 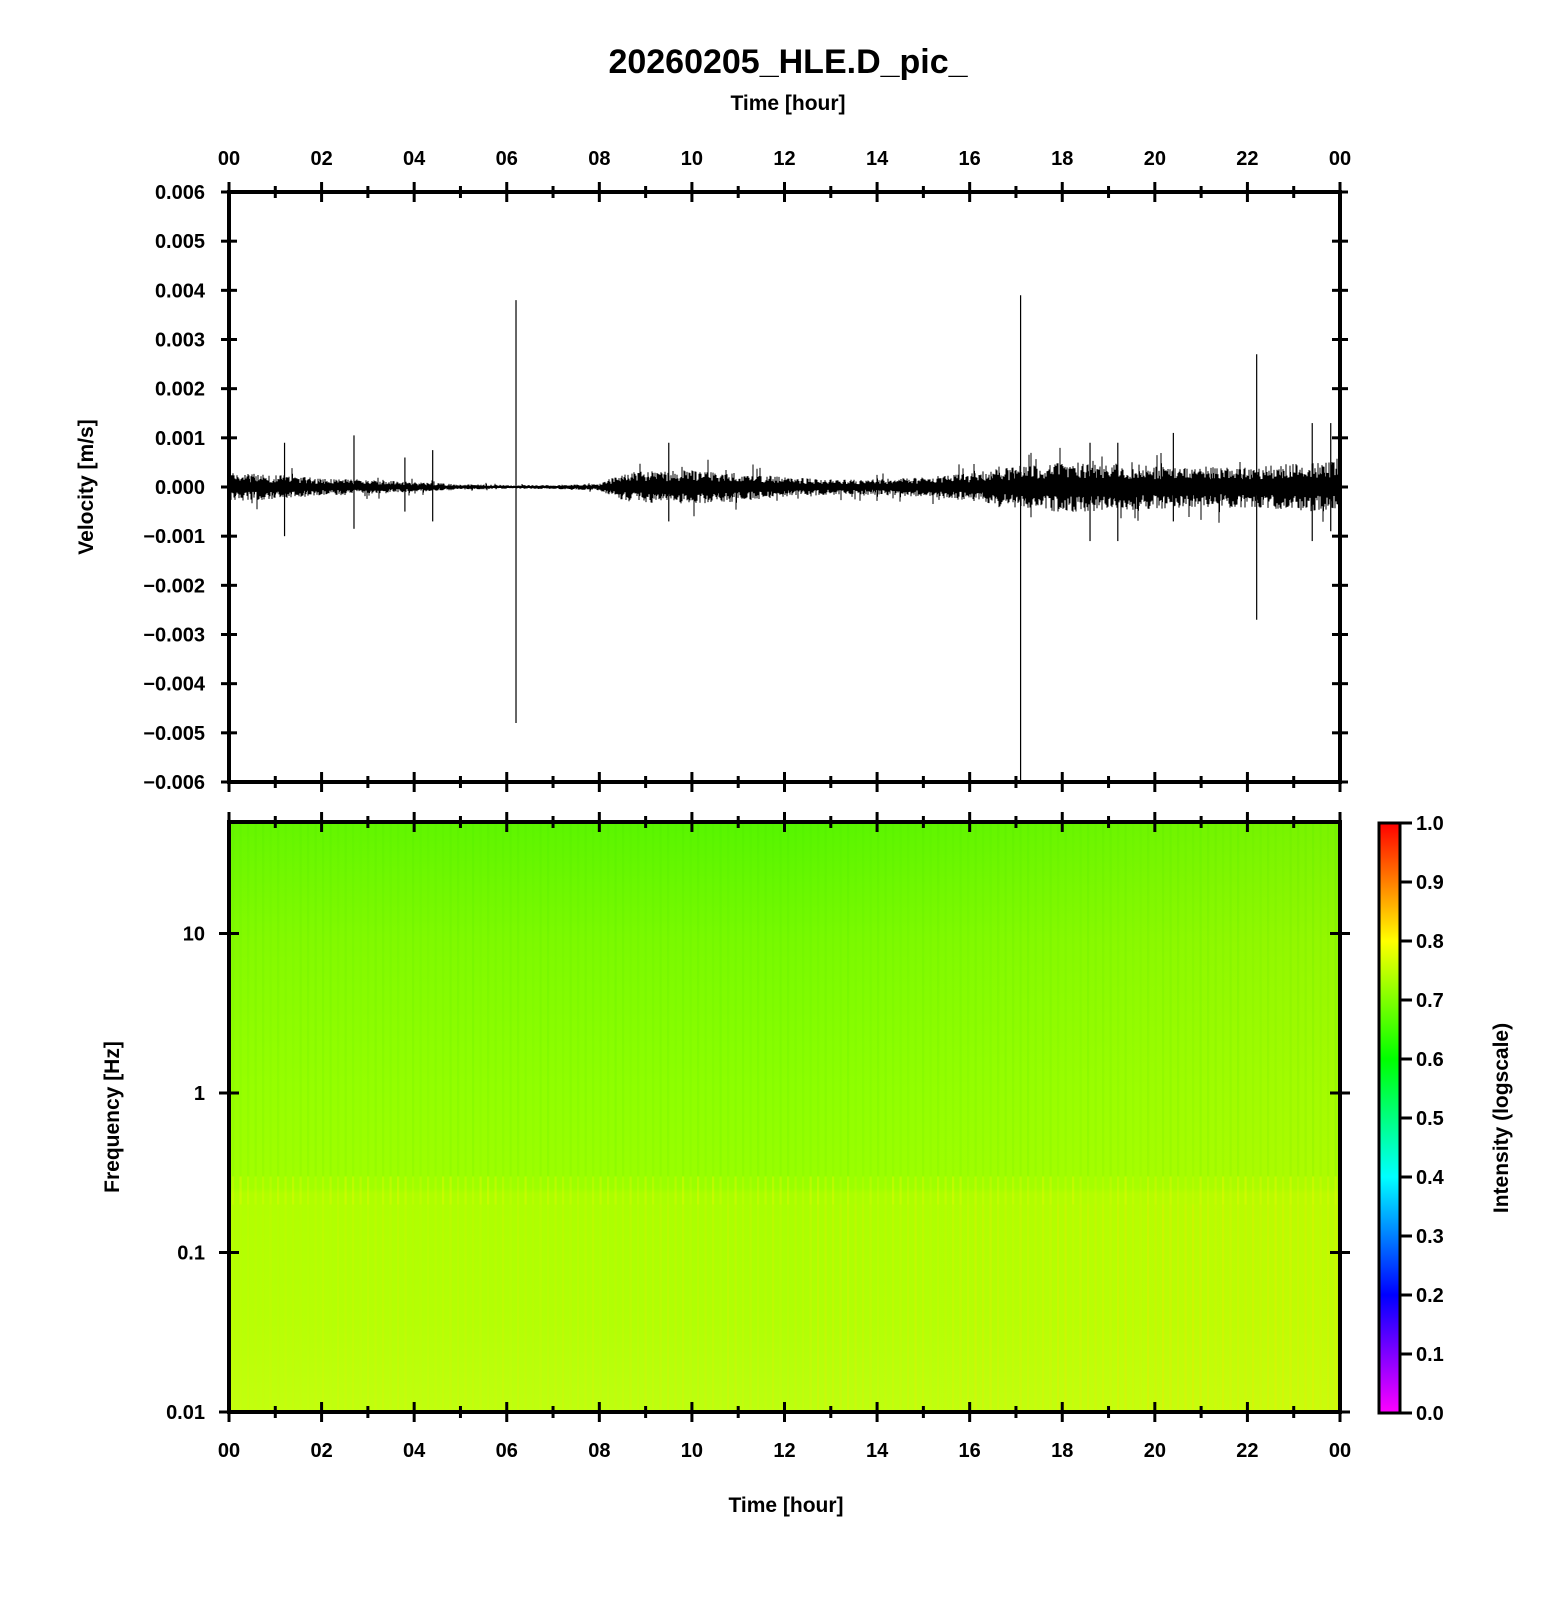 What do you see at coordinates (1247, 159) in the screenshot?
I see `x-tick-label: 22` at bounding box center [1247, 159].